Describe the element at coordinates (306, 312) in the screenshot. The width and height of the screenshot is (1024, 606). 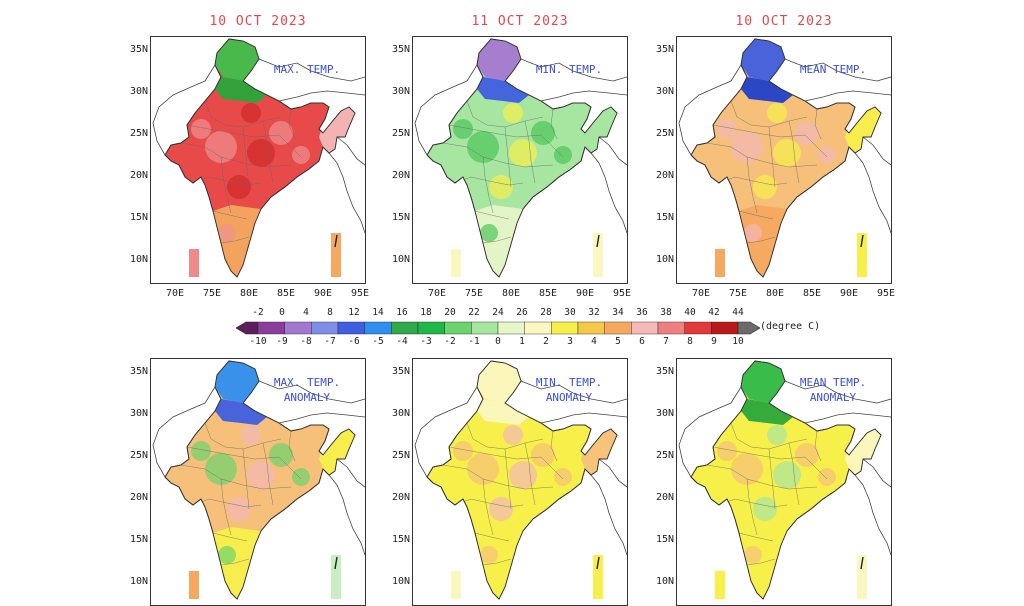
I see `colorbar-temperature-label: 4` at that location.